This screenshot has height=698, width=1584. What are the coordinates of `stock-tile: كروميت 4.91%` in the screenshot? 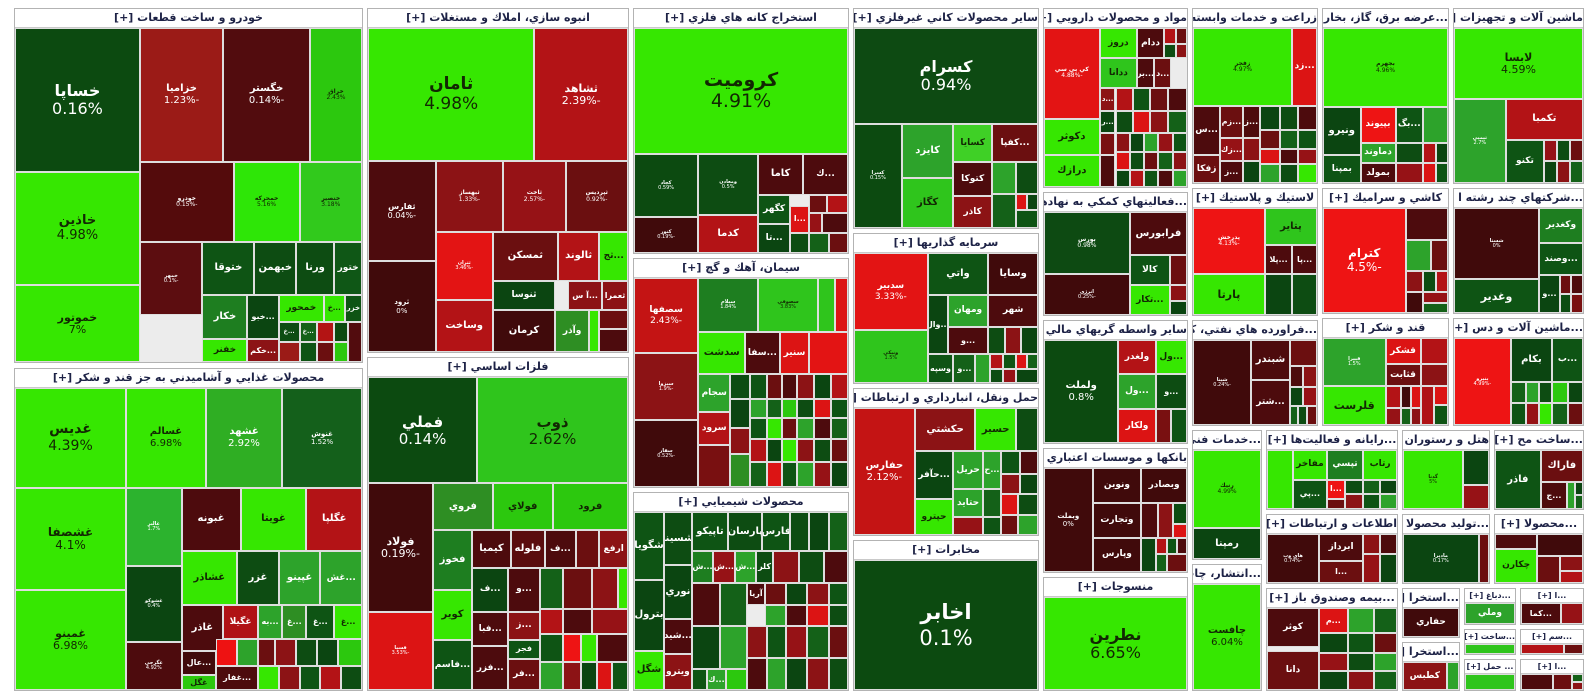 It's located at (741, 91).